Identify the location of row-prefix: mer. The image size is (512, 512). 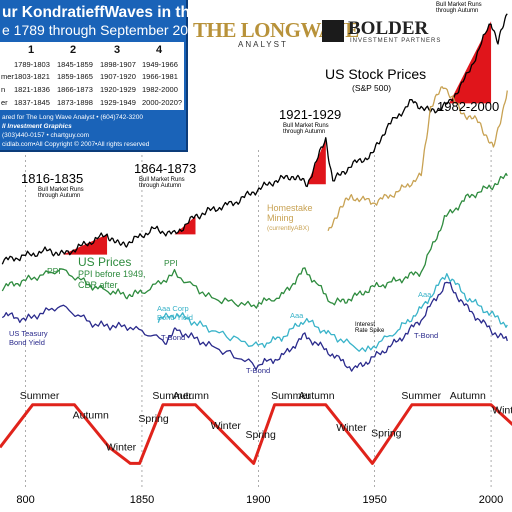
(7, 76).